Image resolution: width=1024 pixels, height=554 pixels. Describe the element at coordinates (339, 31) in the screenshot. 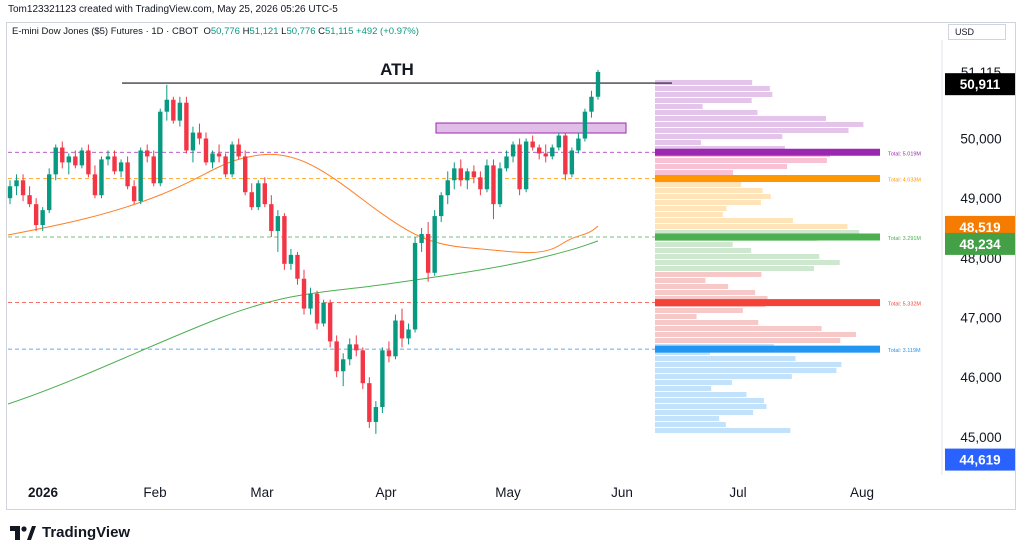

I see `close-value: 51,115` at that location.